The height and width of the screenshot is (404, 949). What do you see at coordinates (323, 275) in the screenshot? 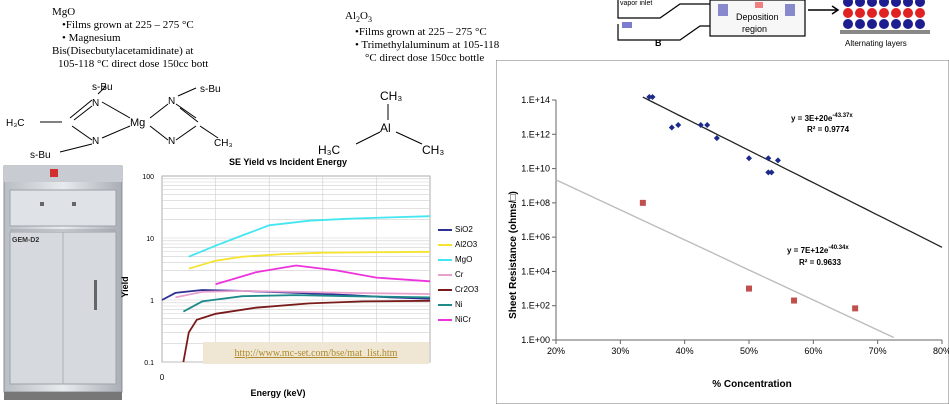
I see `se-series-nicr` at bounding box center [323, 275].